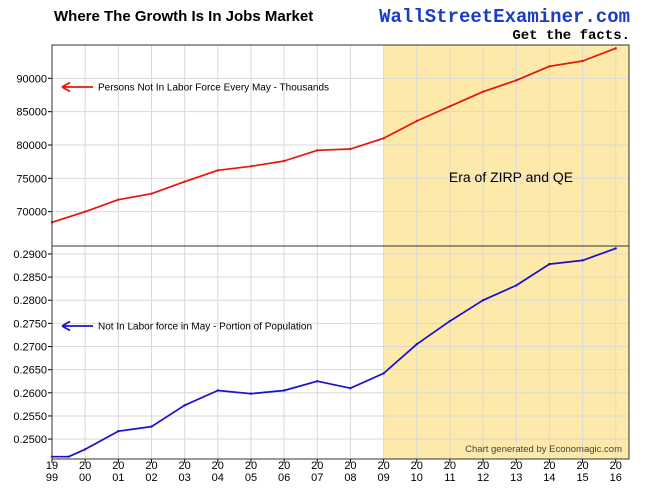  I want to click on x-tick-label-year: 11, so click(449, 478).